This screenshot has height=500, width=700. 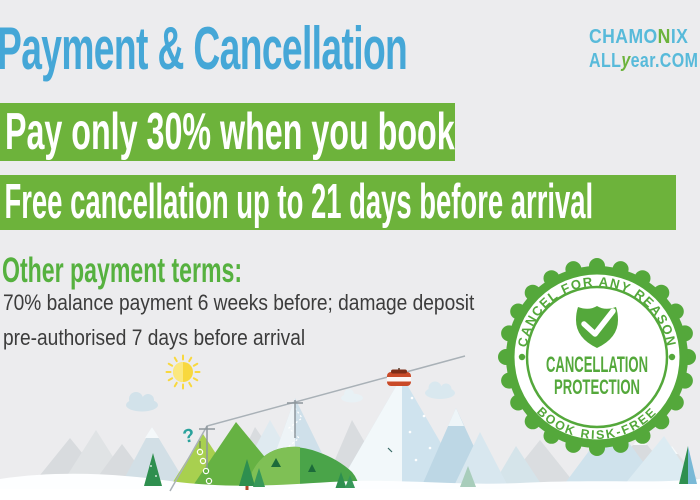 I want to click on logo-text-accent: y, so click(x=626, y=60).